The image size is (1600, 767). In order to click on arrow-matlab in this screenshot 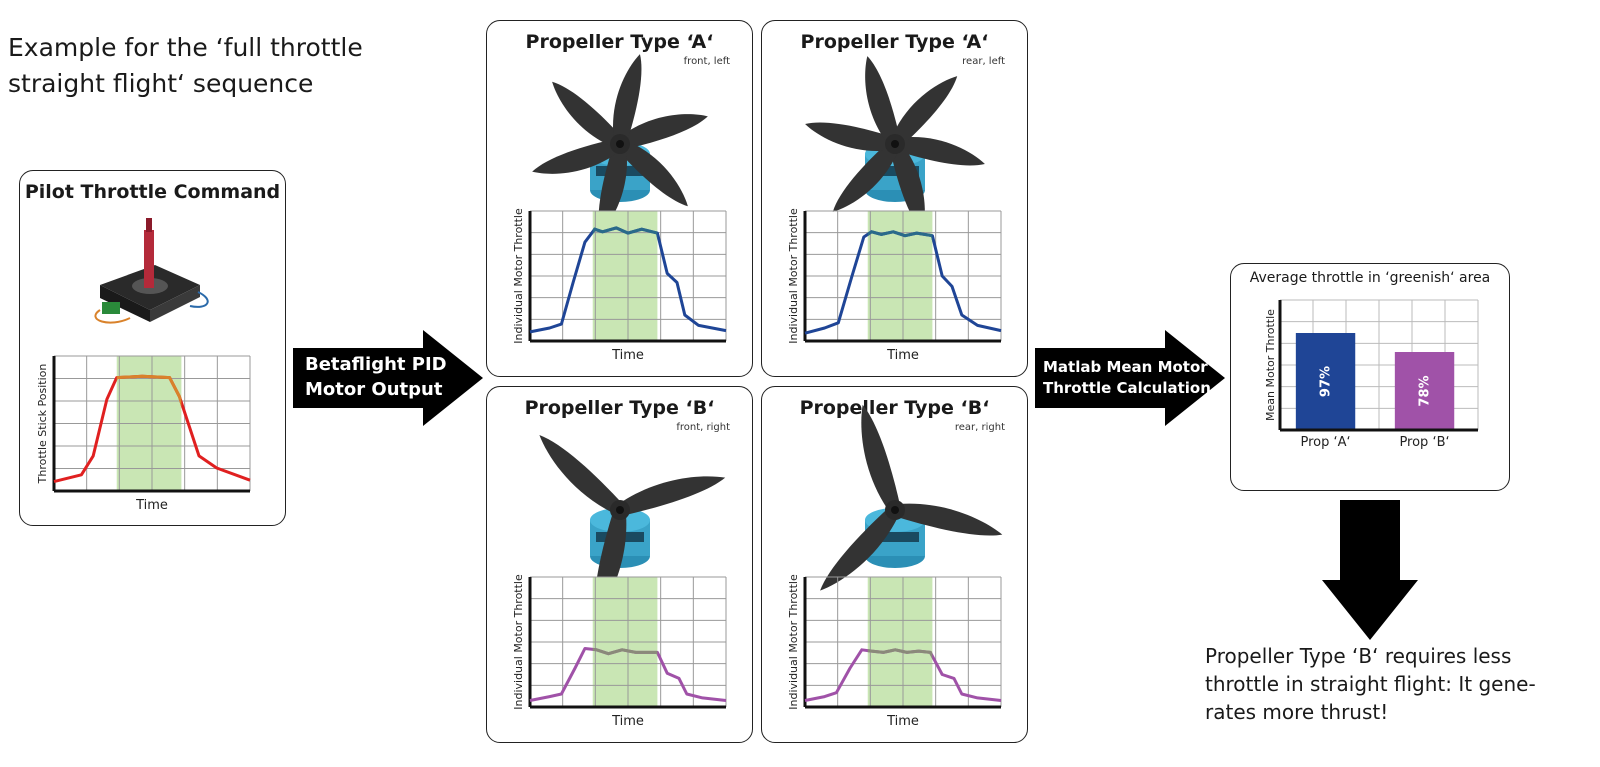, I will do `click(1130, 378)`.